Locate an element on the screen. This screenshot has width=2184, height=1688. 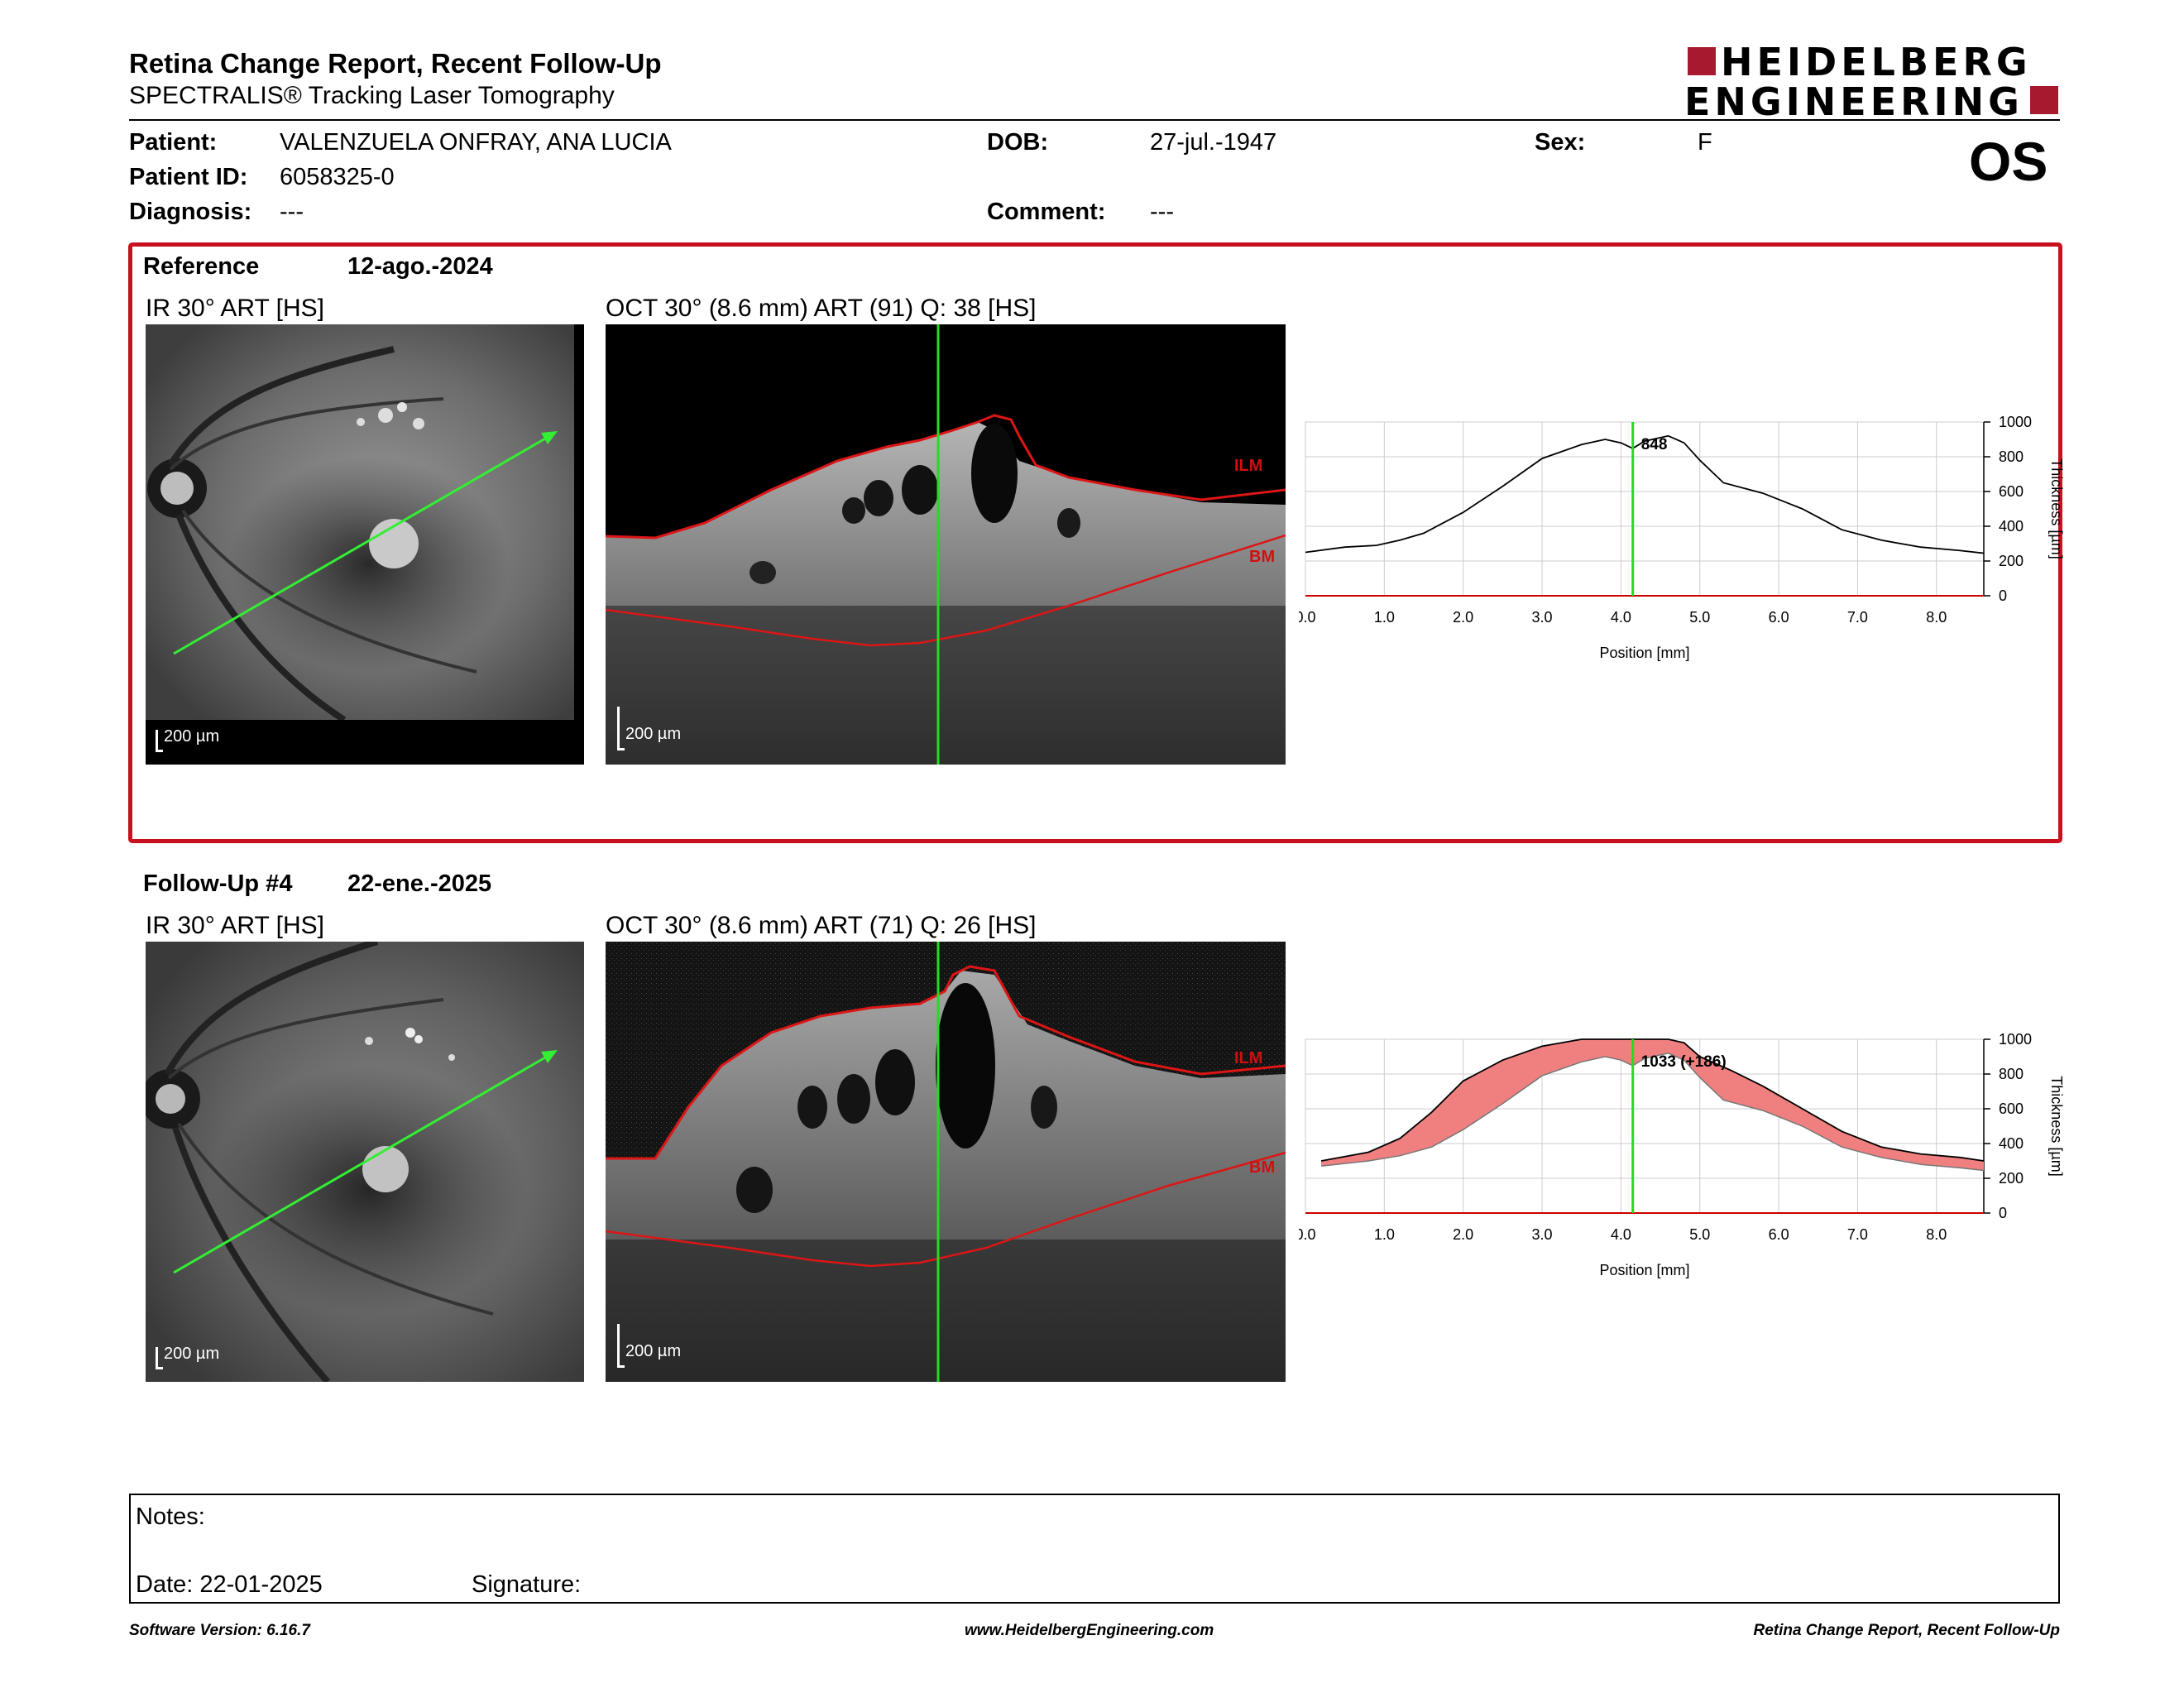
sex-value: F is located at coordinates (1705, 142).